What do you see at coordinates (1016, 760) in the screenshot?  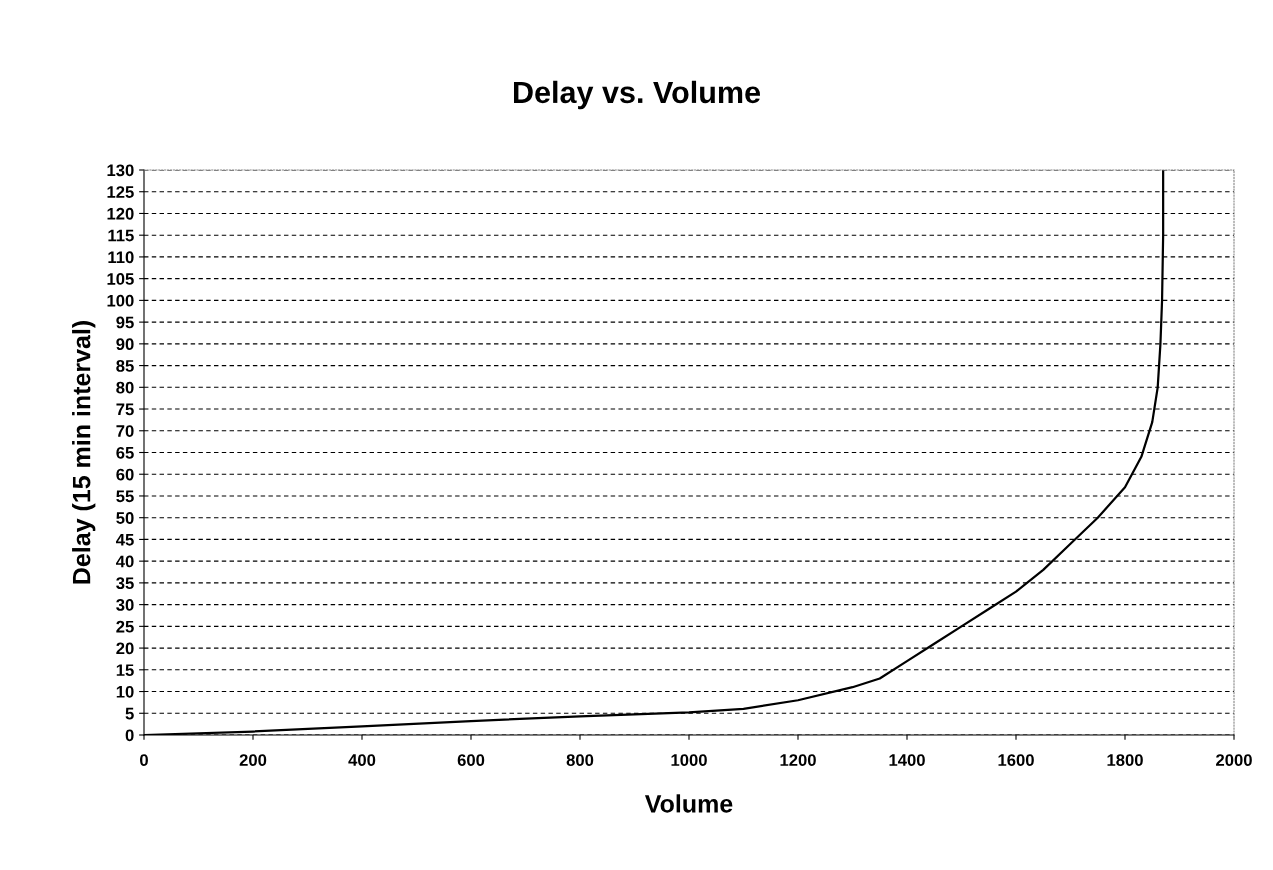 I see `x-tick-label: 1600` at bounding box center [1016, 760].